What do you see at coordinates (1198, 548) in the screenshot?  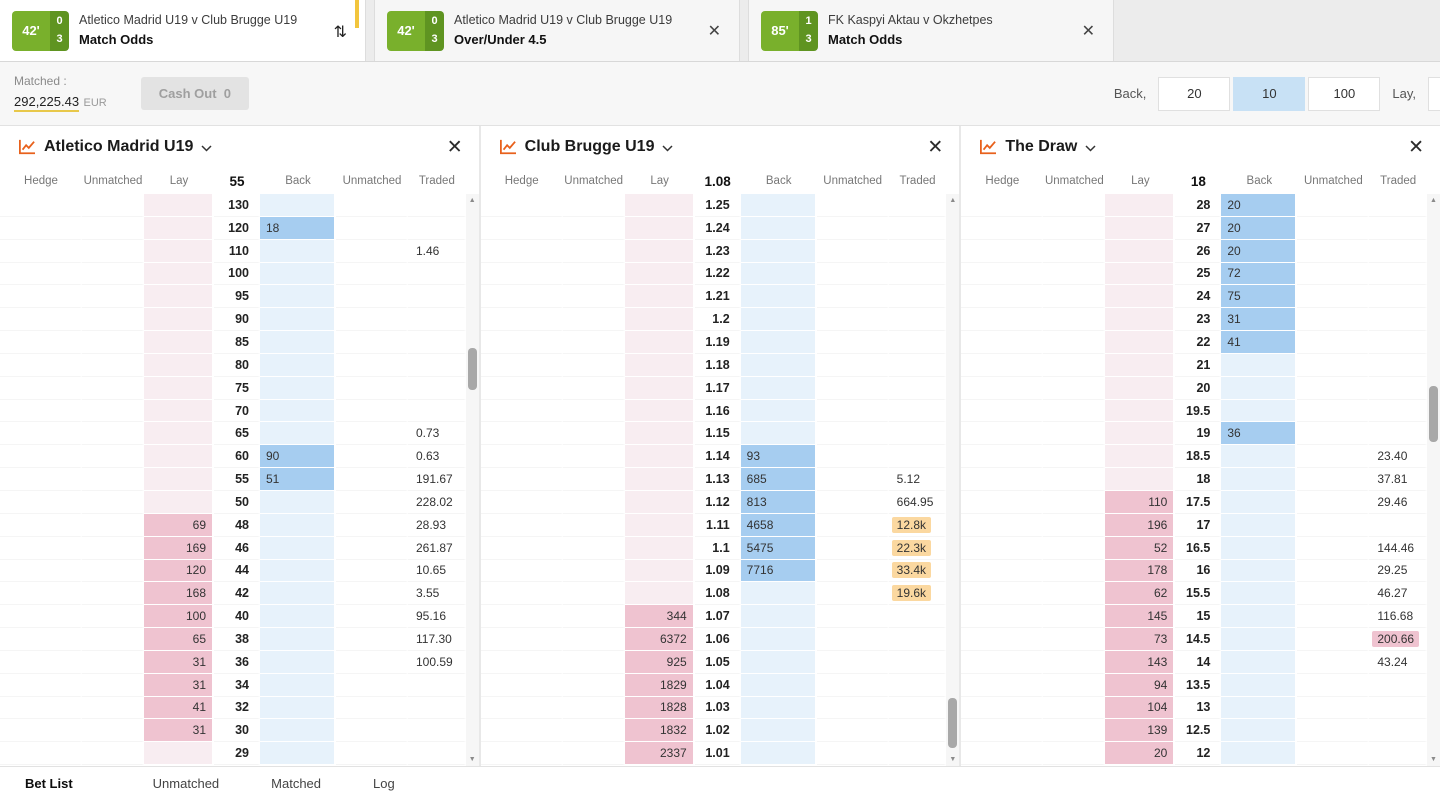 I see `price-cell: 16.5` at bounding box center [1198, 548].